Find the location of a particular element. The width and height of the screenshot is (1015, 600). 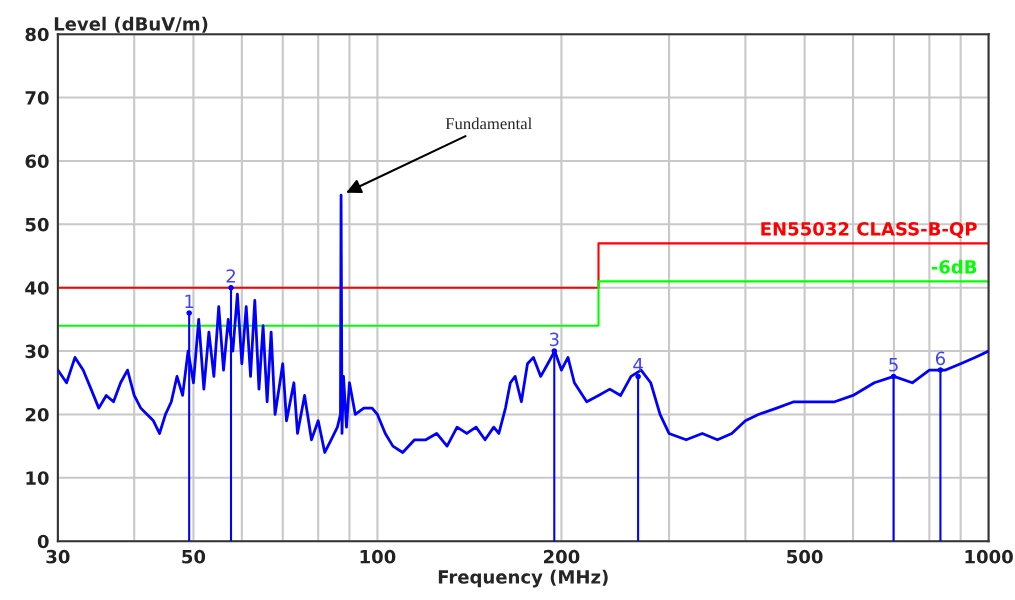

y-tick-label: 80 is located at coordinates (37, 34).